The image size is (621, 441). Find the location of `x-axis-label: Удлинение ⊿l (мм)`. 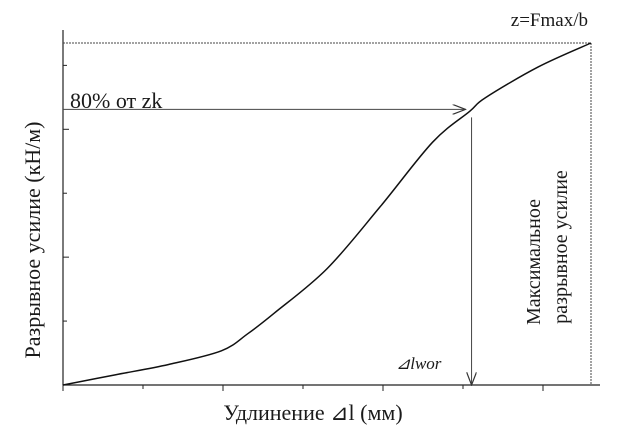

x-axis-label: Удлинение ⊿l (мм) is located at coordinates (312, 412).